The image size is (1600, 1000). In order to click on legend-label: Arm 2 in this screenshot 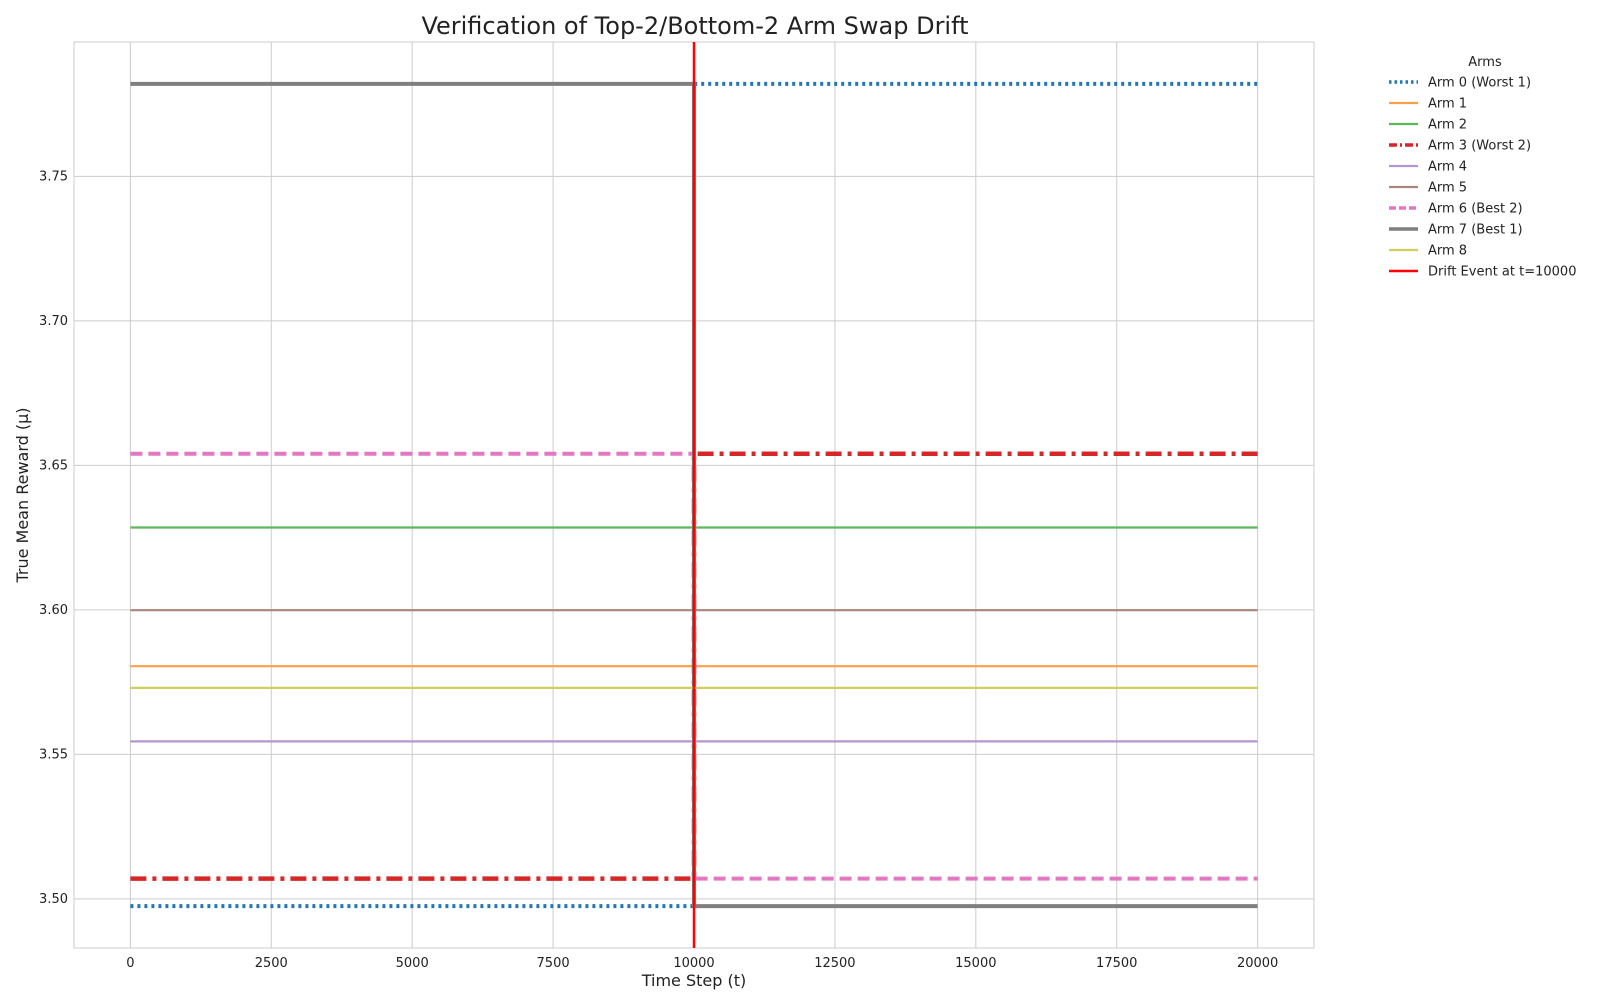, I will do `click(1447, 125)`.